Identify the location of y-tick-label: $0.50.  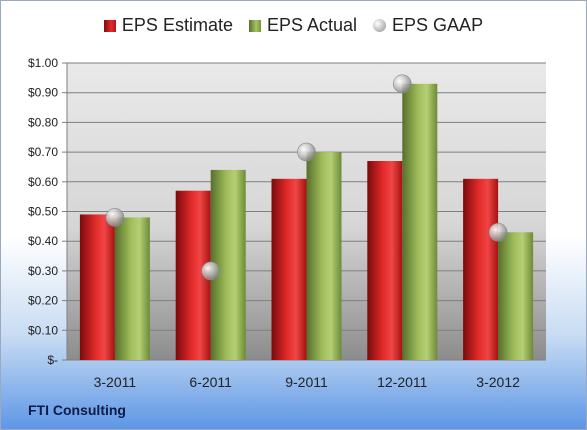
(43, 212).